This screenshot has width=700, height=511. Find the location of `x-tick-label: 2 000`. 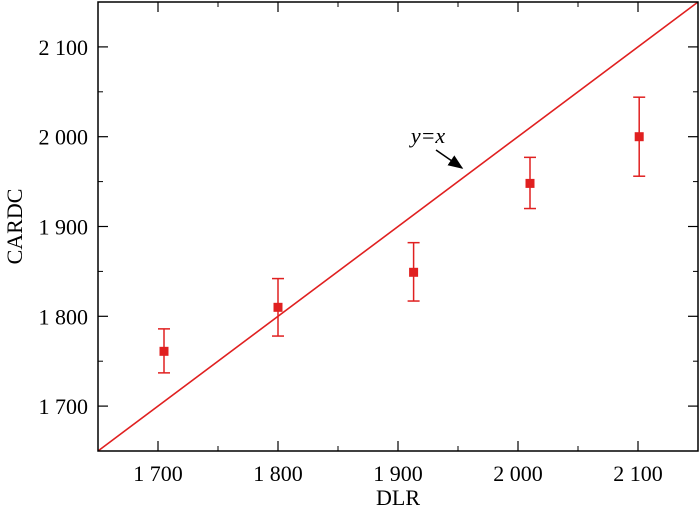

x-tick-label: 2 000 is located at coordinates (518, 473).